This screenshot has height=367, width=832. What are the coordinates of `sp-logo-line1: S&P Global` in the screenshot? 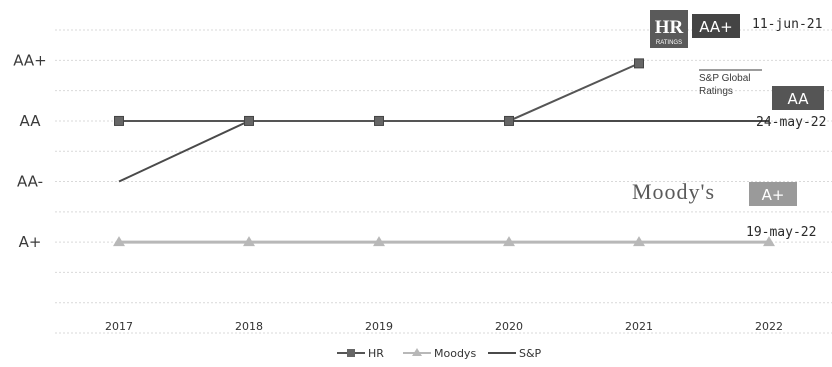 It's located at (725, 78).